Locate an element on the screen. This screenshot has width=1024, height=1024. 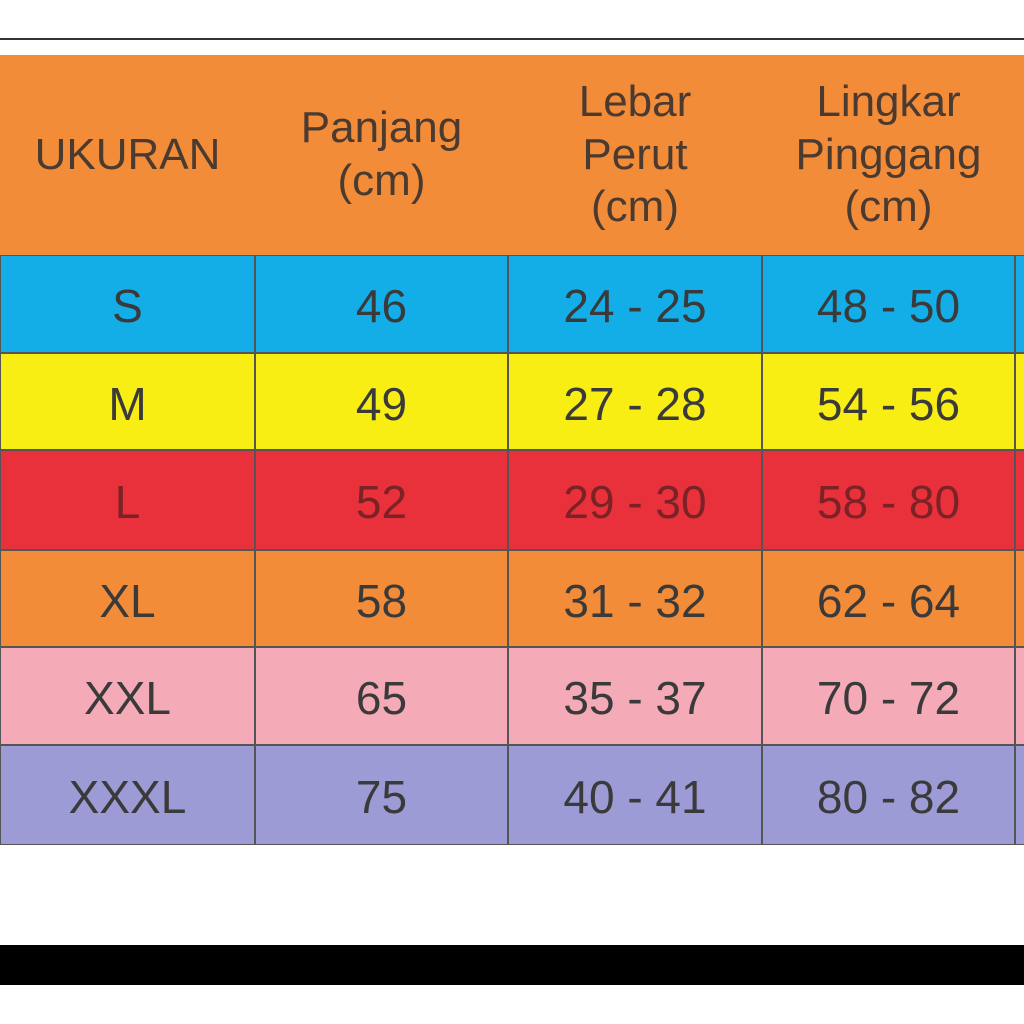
cell-text: 70 - 72 is located at coordinates (888, 698).